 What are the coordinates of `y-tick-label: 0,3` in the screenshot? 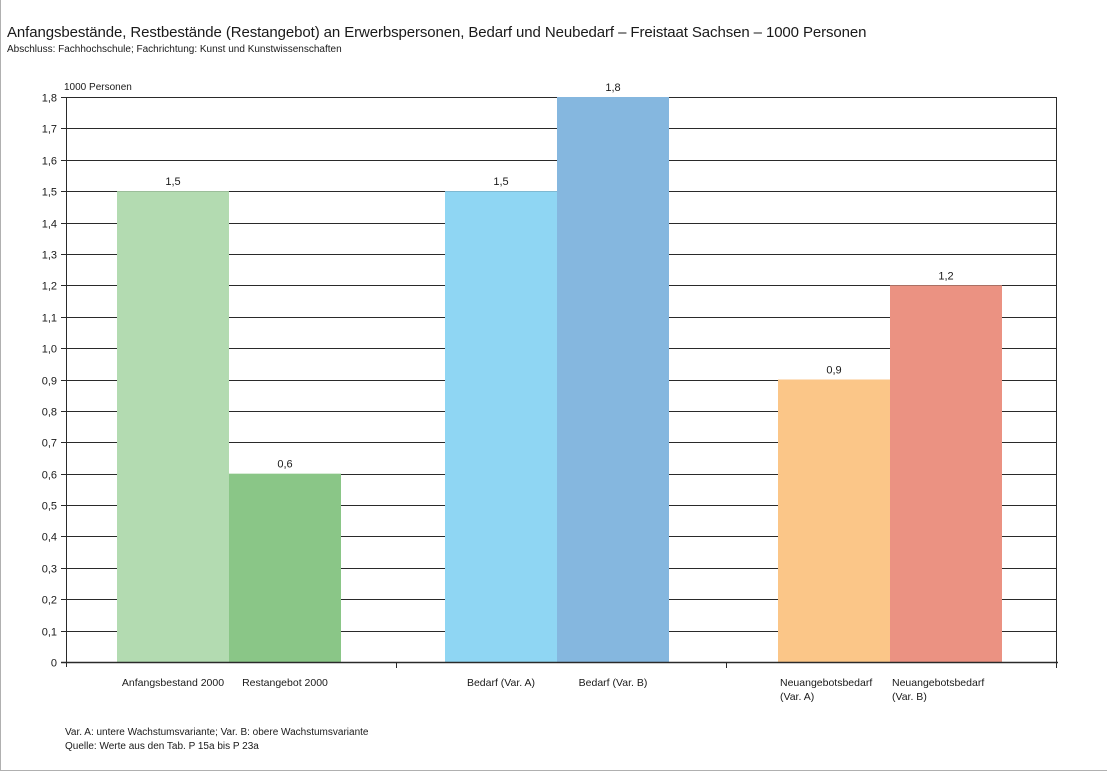 It's located at (49, 570).